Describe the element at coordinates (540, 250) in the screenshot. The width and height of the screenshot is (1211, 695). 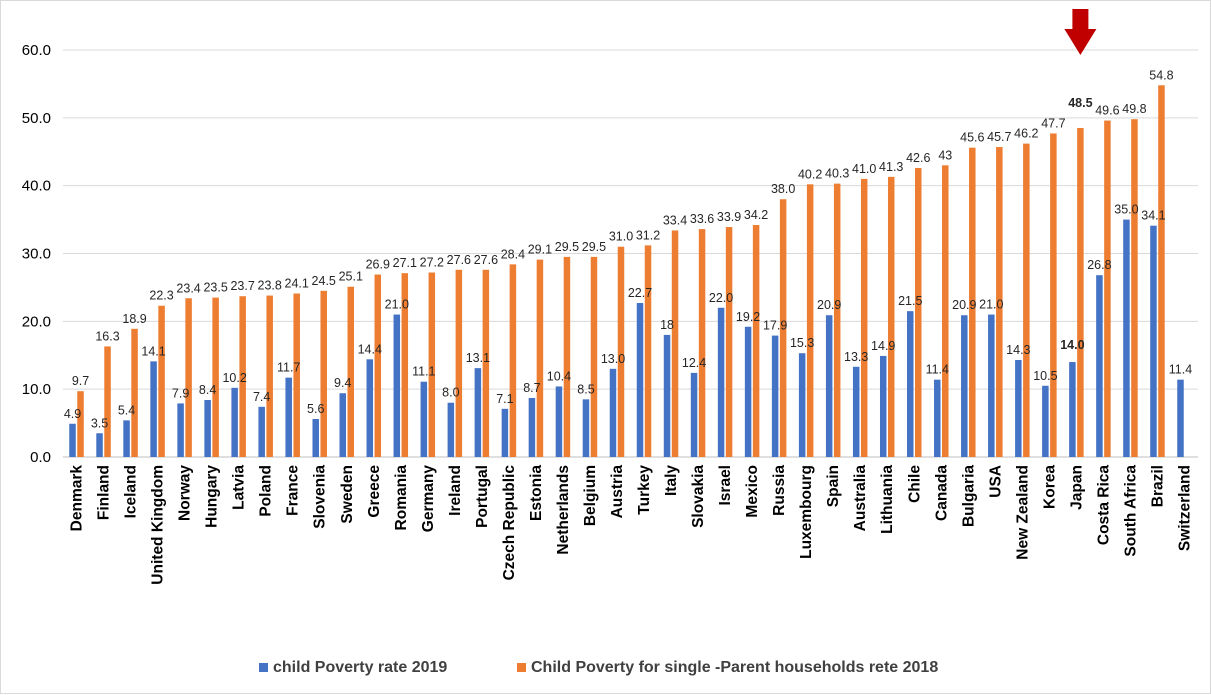
I see `data-label-estonia-series-2: 29.1` at that location.